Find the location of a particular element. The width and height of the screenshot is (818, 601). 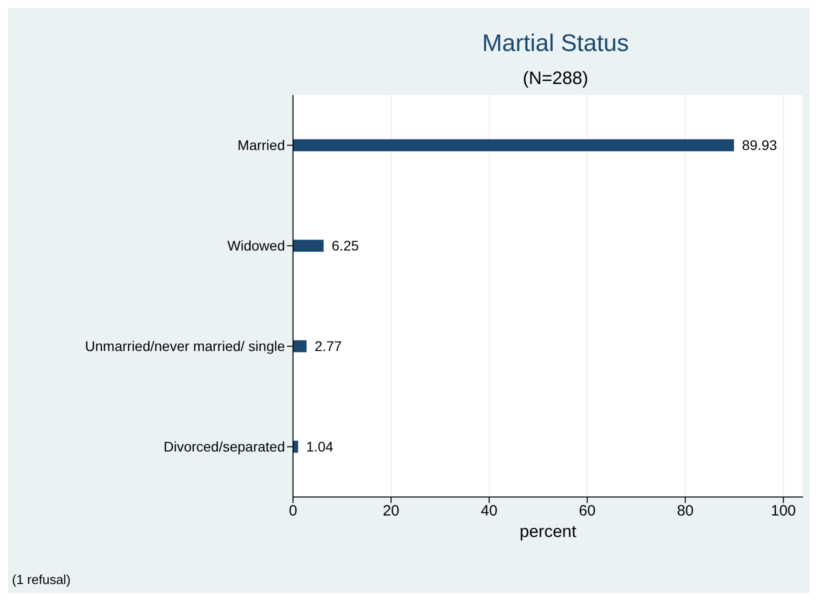

x-axis-title: percent is located at coordinates (548, 532).